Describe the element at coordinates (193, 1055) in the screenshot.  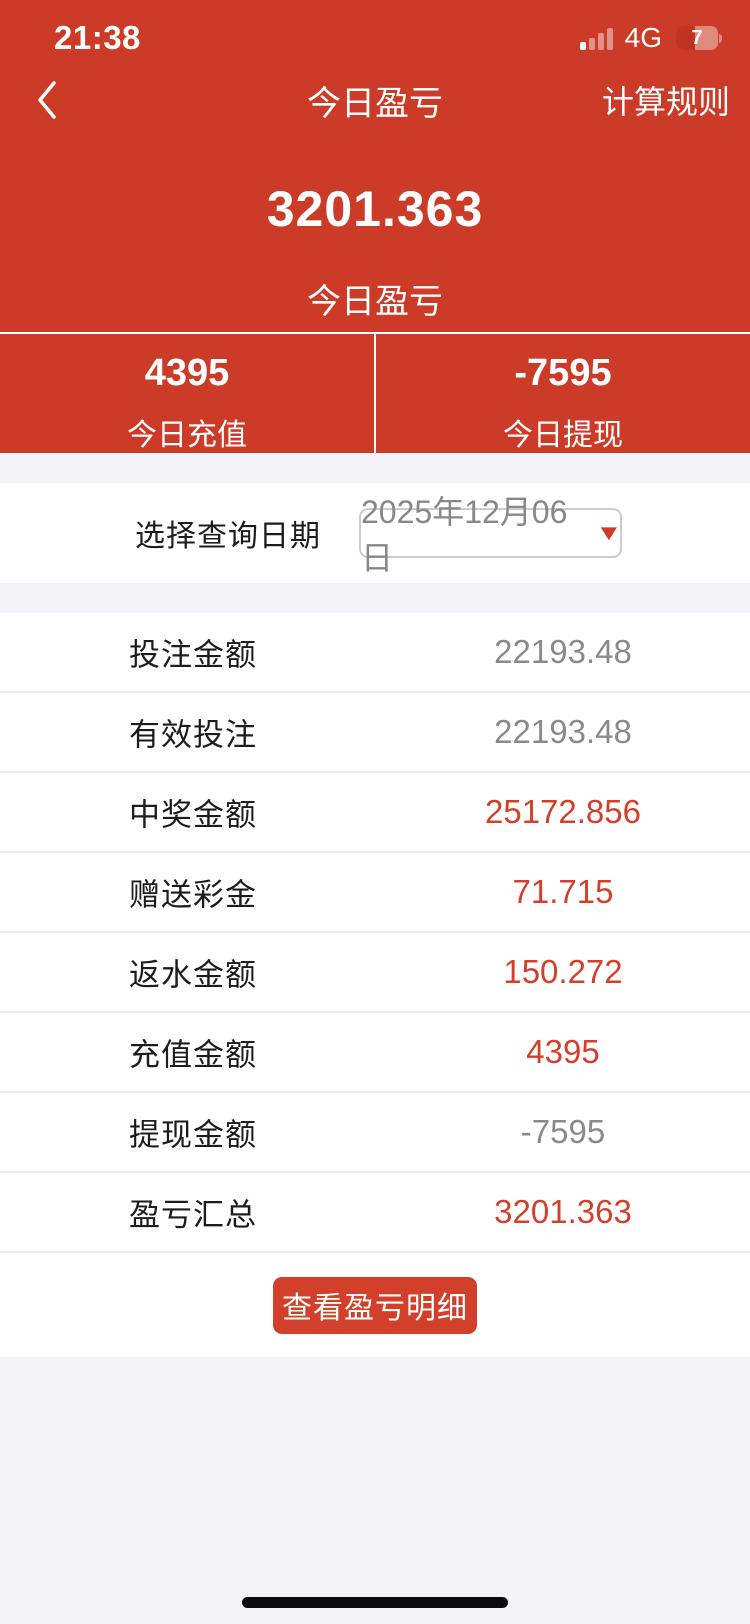
I see `row-label: 充值金额` at that location.